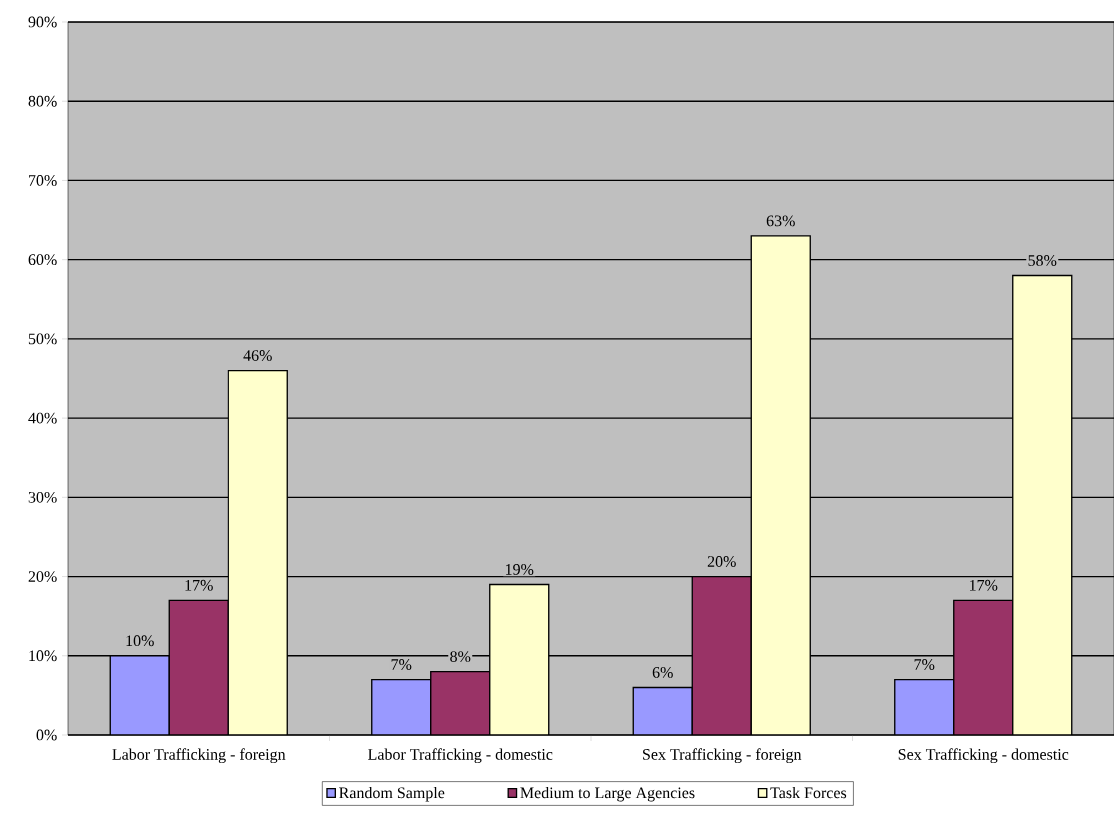 The image size is (1114, 829). What do you see at coordinates (42, 497) in the screenshot?
I see `y-tick-label: 30%` at bounding box center [42, 497].